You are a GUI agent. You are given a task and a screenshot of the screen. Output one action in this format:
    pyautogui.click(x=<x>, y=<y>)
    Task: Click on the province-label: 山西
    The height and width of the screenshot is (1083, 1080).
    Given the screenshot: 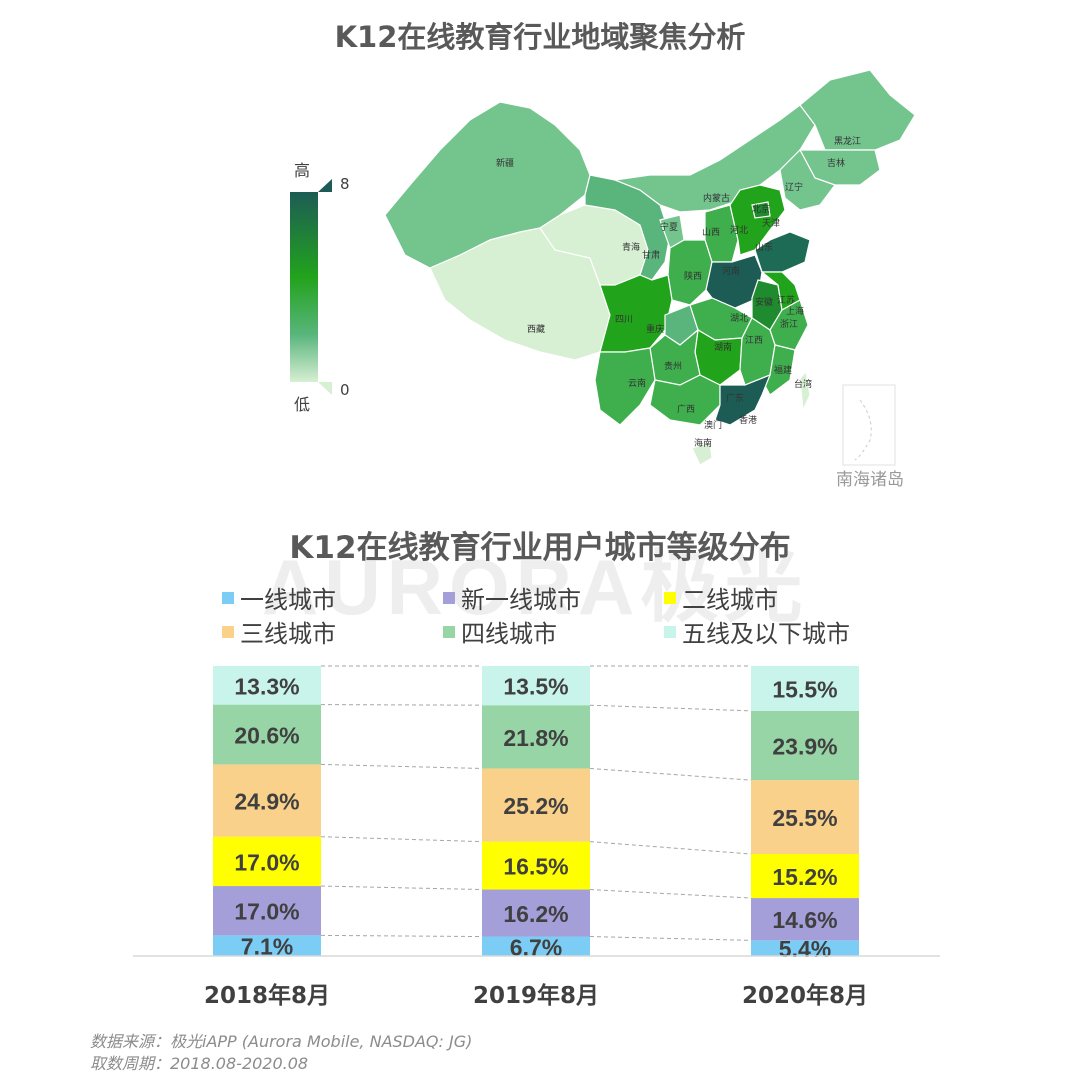 What is the action you would take?
    pyautogui.click(x=711, y=232)
    